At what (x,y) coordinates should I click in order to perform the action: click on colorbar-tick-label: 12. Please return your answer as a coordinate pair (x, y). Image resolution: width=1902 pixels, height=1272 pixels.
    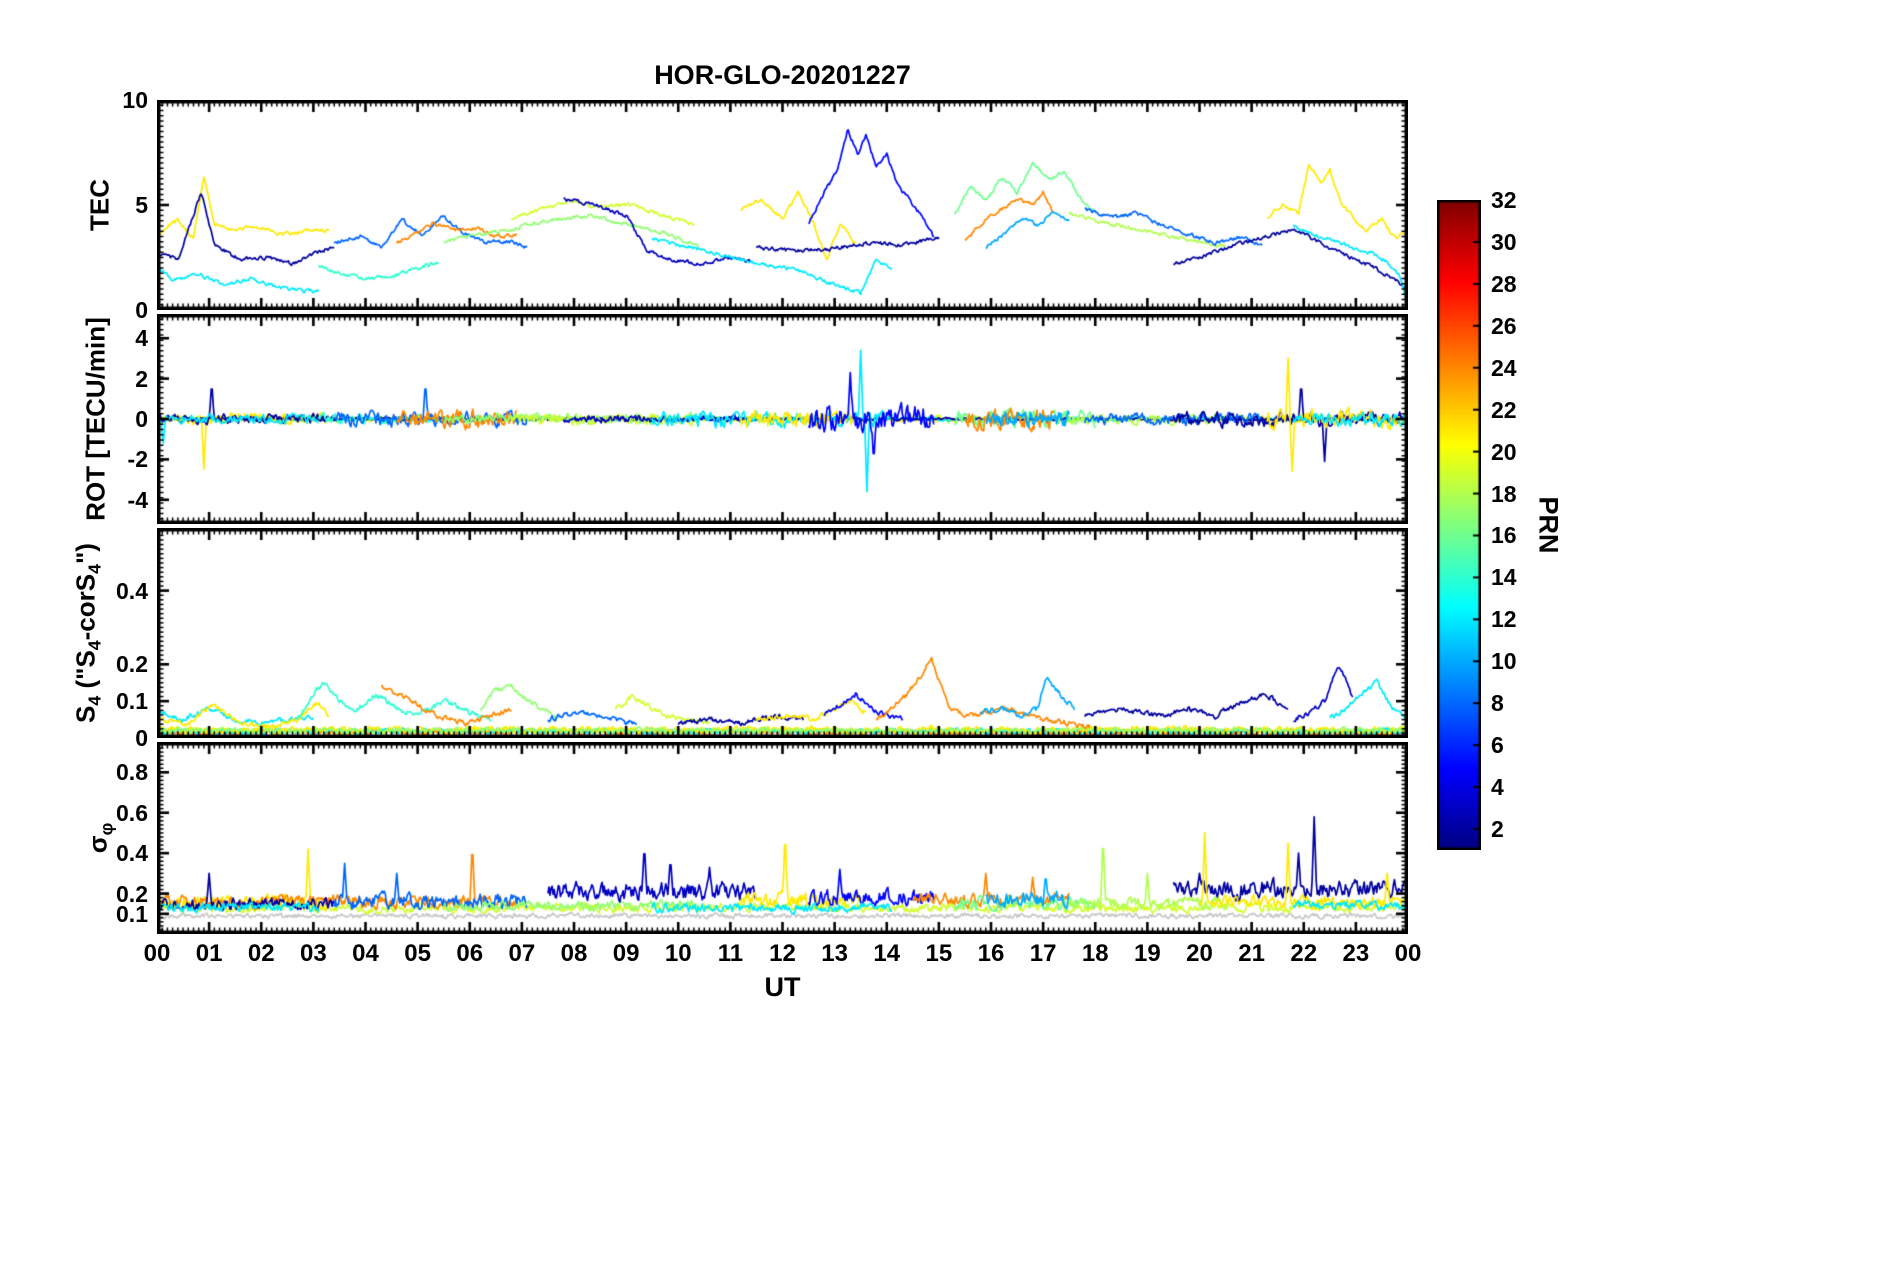
    Looking at the image, I should click on (1504, 619).